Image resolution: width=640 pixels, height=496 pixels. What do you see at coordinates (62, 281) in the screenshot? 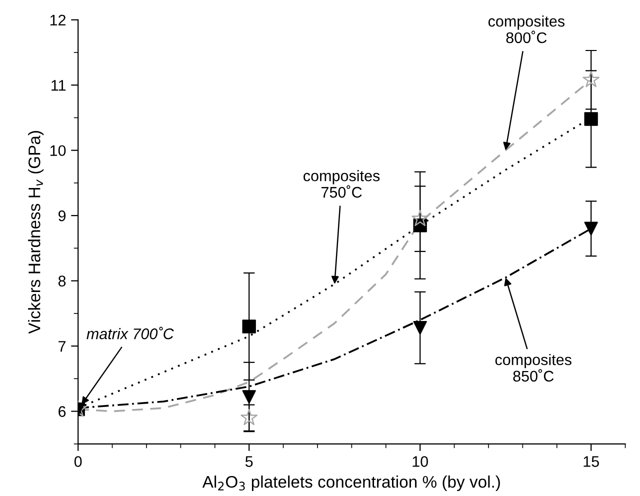
I see `y-tick-label: 8` at bounding box center [62, 281].